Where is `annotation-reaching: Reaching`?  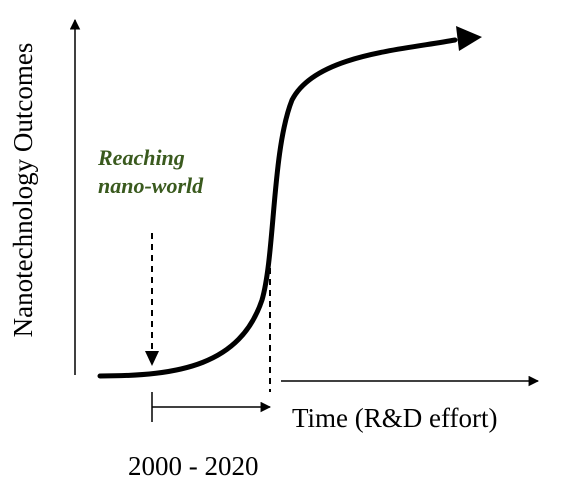 annotation-reaching: Reaching is located at coordinates (141, 157).